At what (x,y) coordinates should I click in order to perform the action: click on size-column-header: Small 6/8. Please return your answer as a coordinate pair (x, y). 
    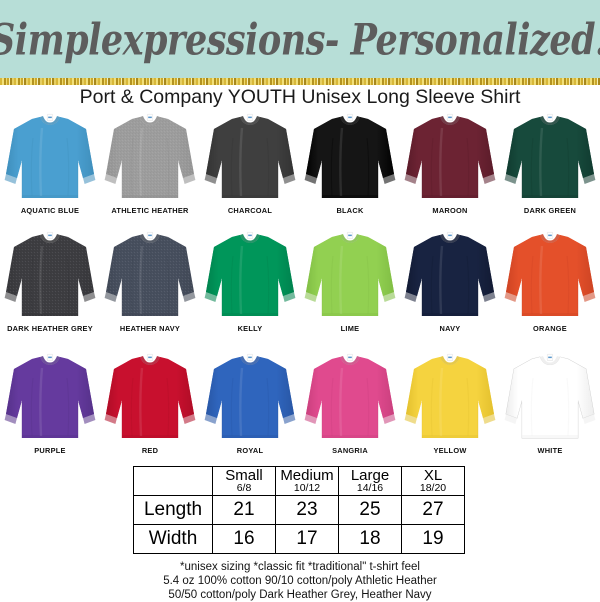
    Looking at the image, I should click on (244, 481).